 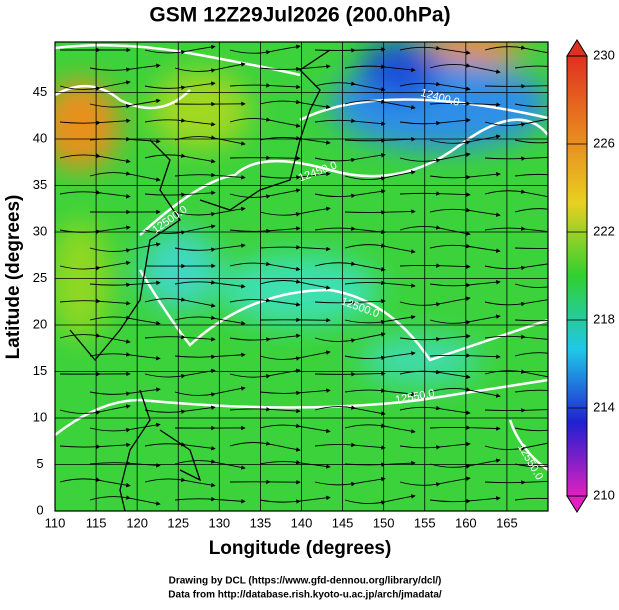 I want to click on y-tick-label: 25, so click(x=40, y=277).